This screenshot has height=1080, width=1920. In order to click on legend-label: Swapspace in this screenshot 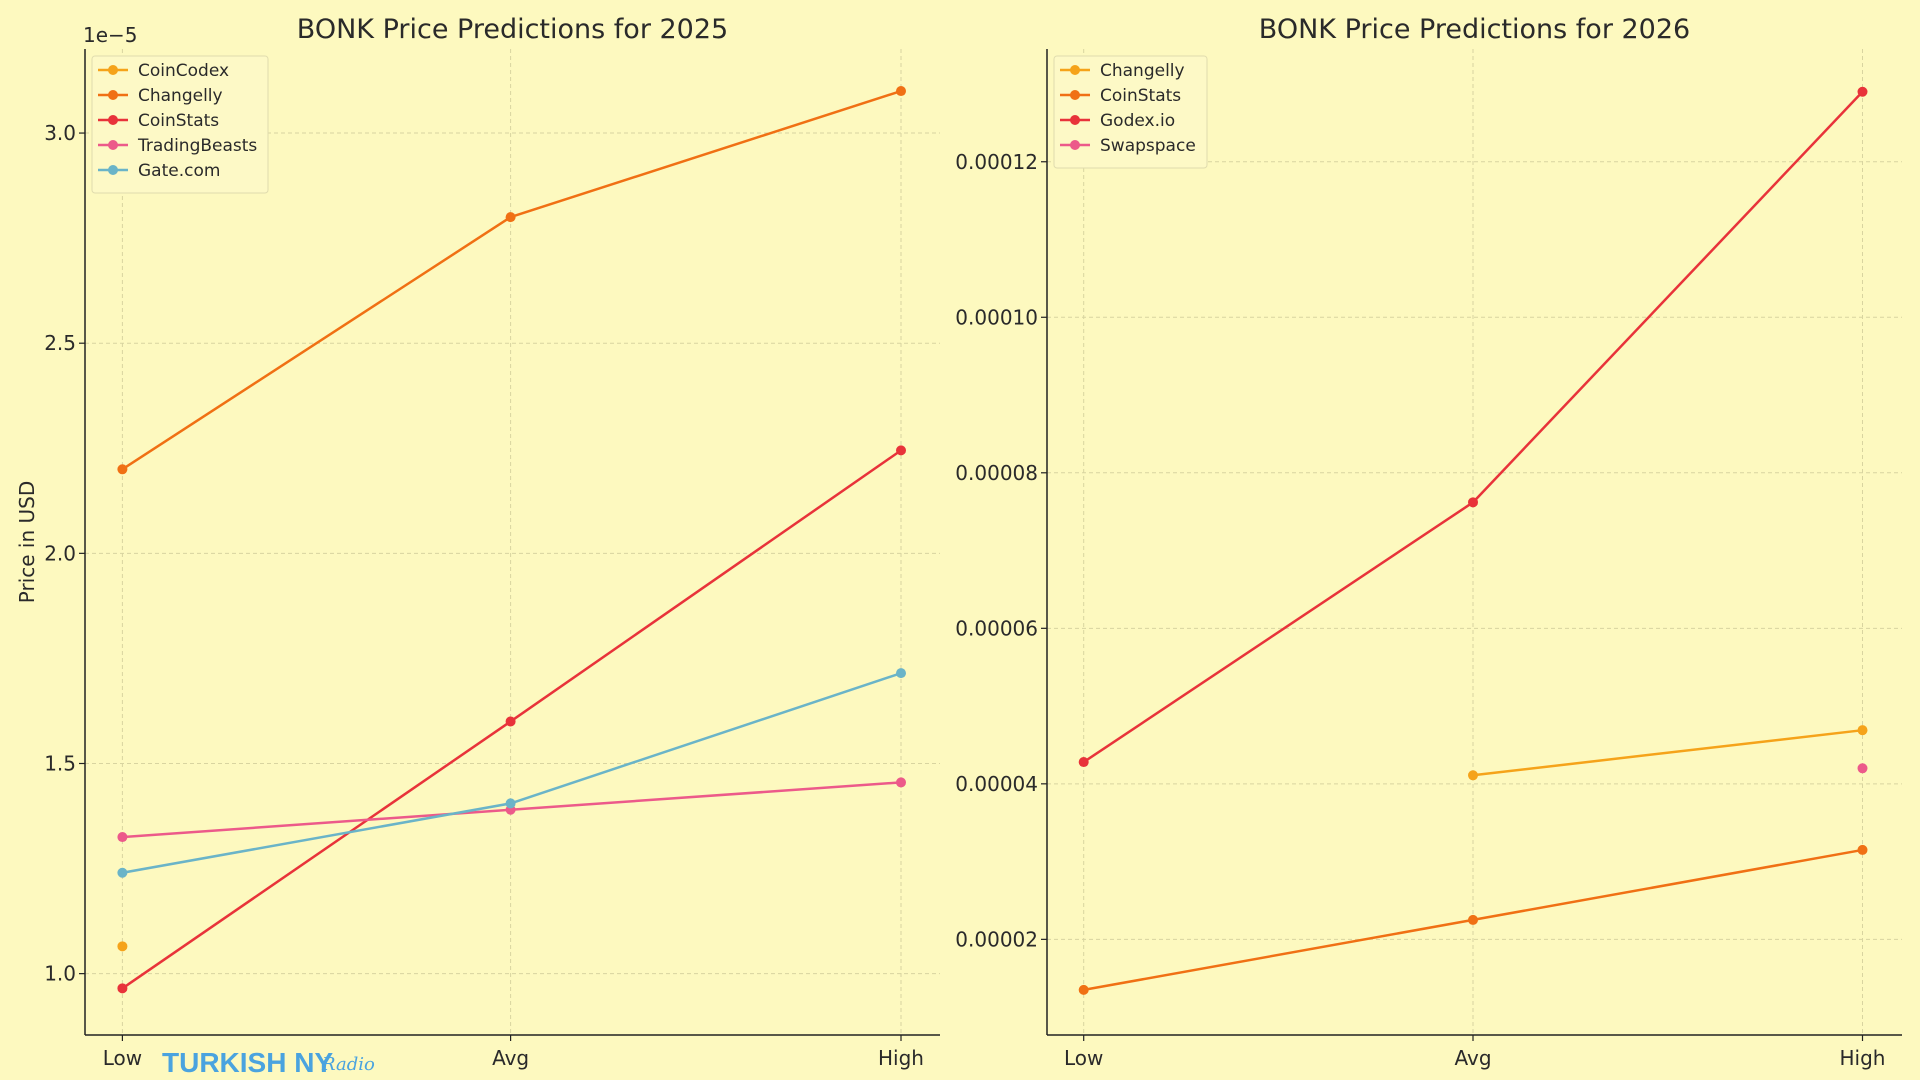, I will do `click(1148, 146)`.